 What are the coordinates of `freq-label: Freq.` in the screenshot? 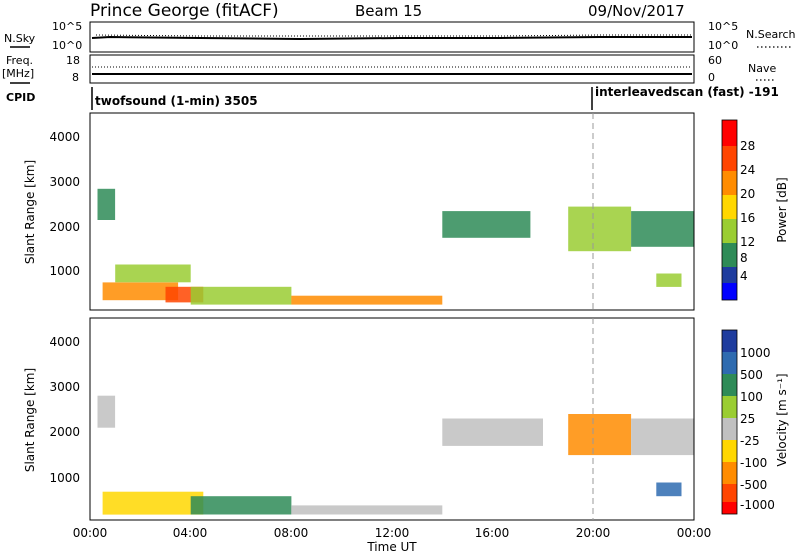 It's located at (19, 60).